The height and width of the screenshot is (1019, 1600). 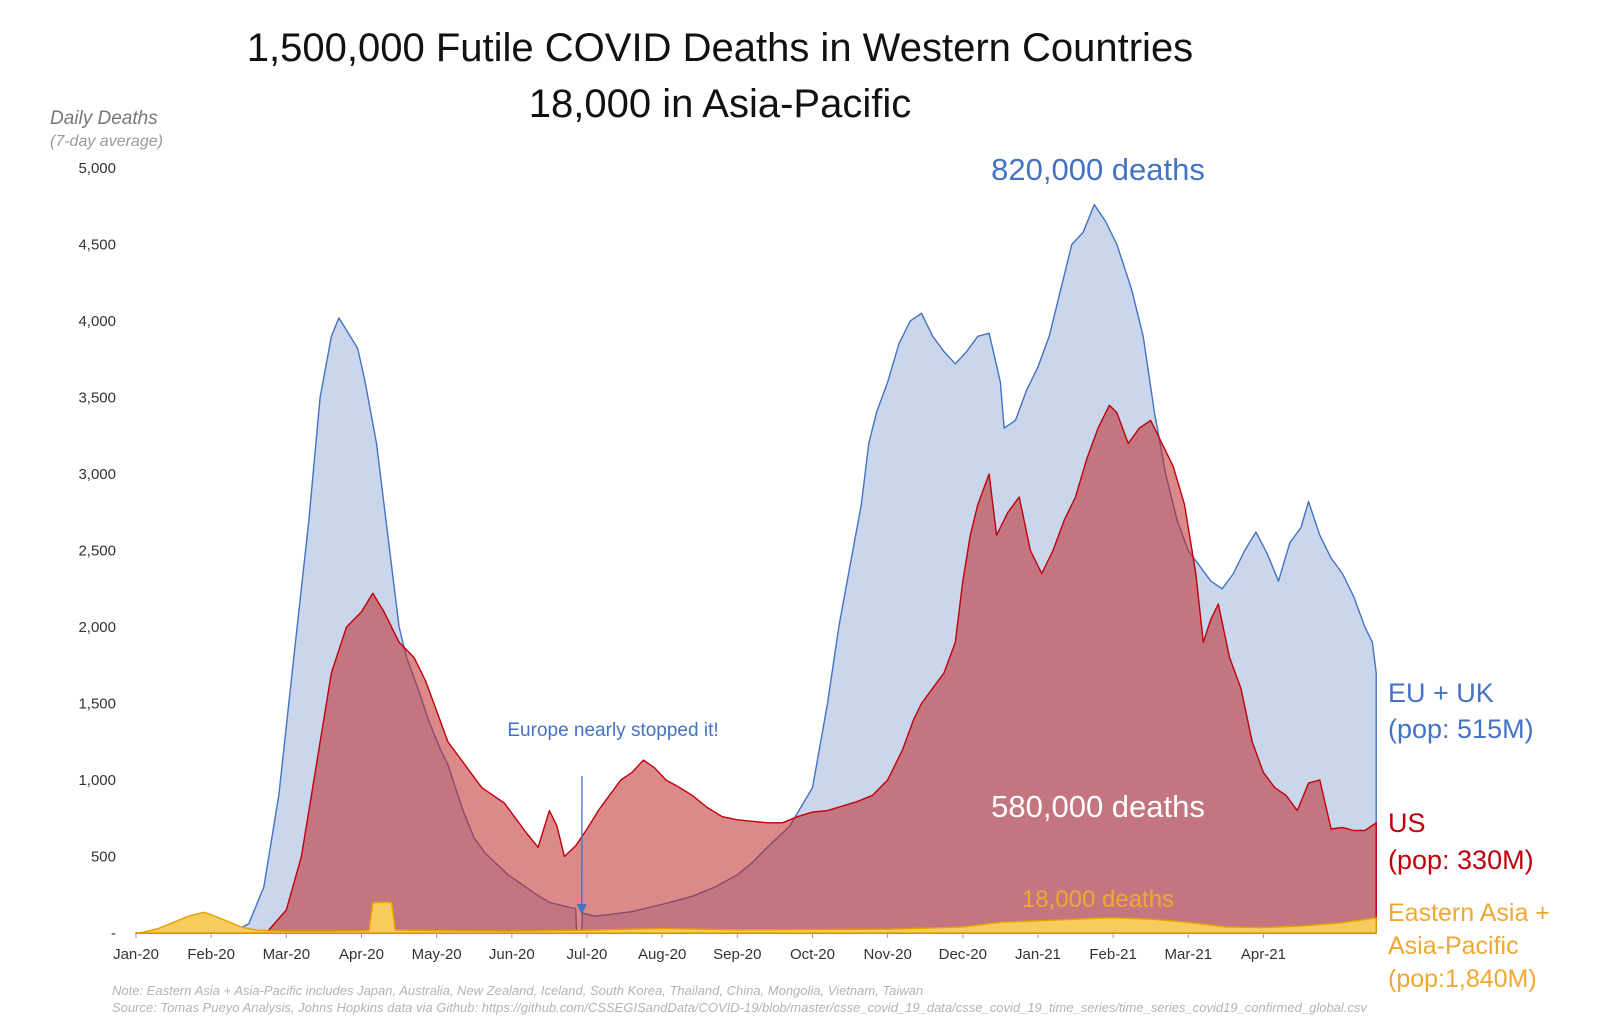 I want to click on x-tick-label: Mar-21, so click(x=1189, y=954).